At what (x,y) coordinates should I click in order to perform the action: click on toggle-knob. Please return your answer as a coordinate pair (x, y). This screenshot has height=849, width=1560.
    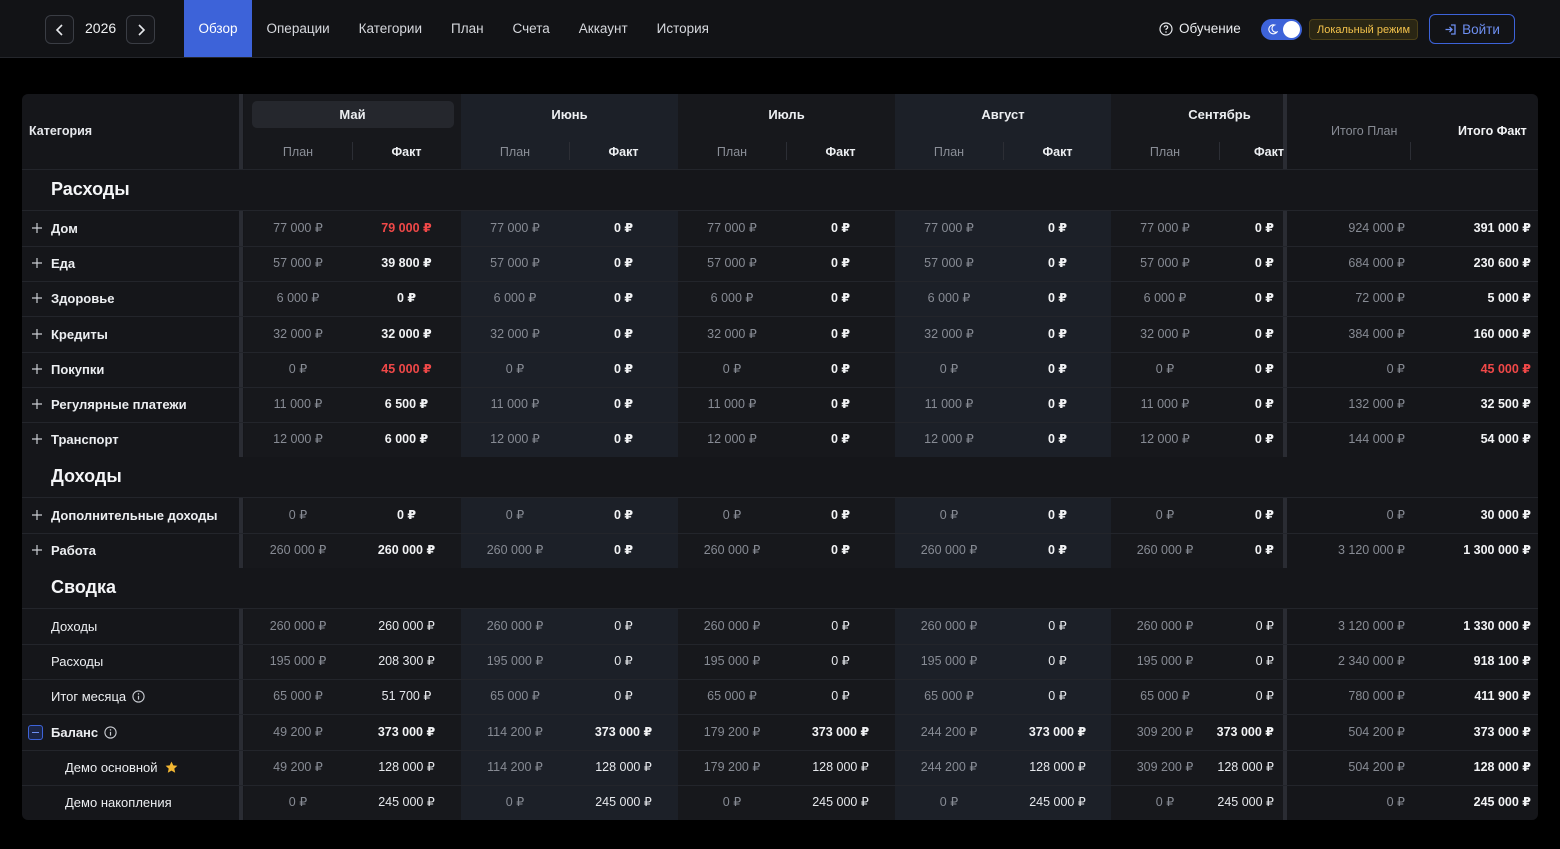
    Looking at the image, I should click on (1291, 29).